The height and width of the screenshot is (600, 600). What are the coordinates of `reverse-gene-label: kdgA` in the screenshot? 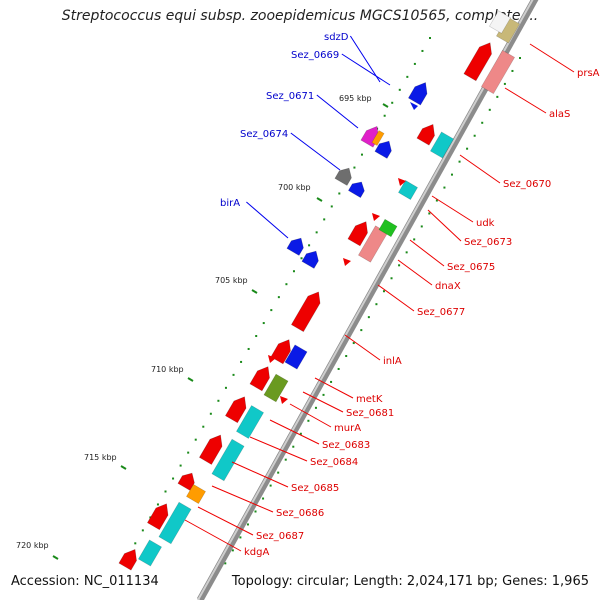 It's located at (256, 552).